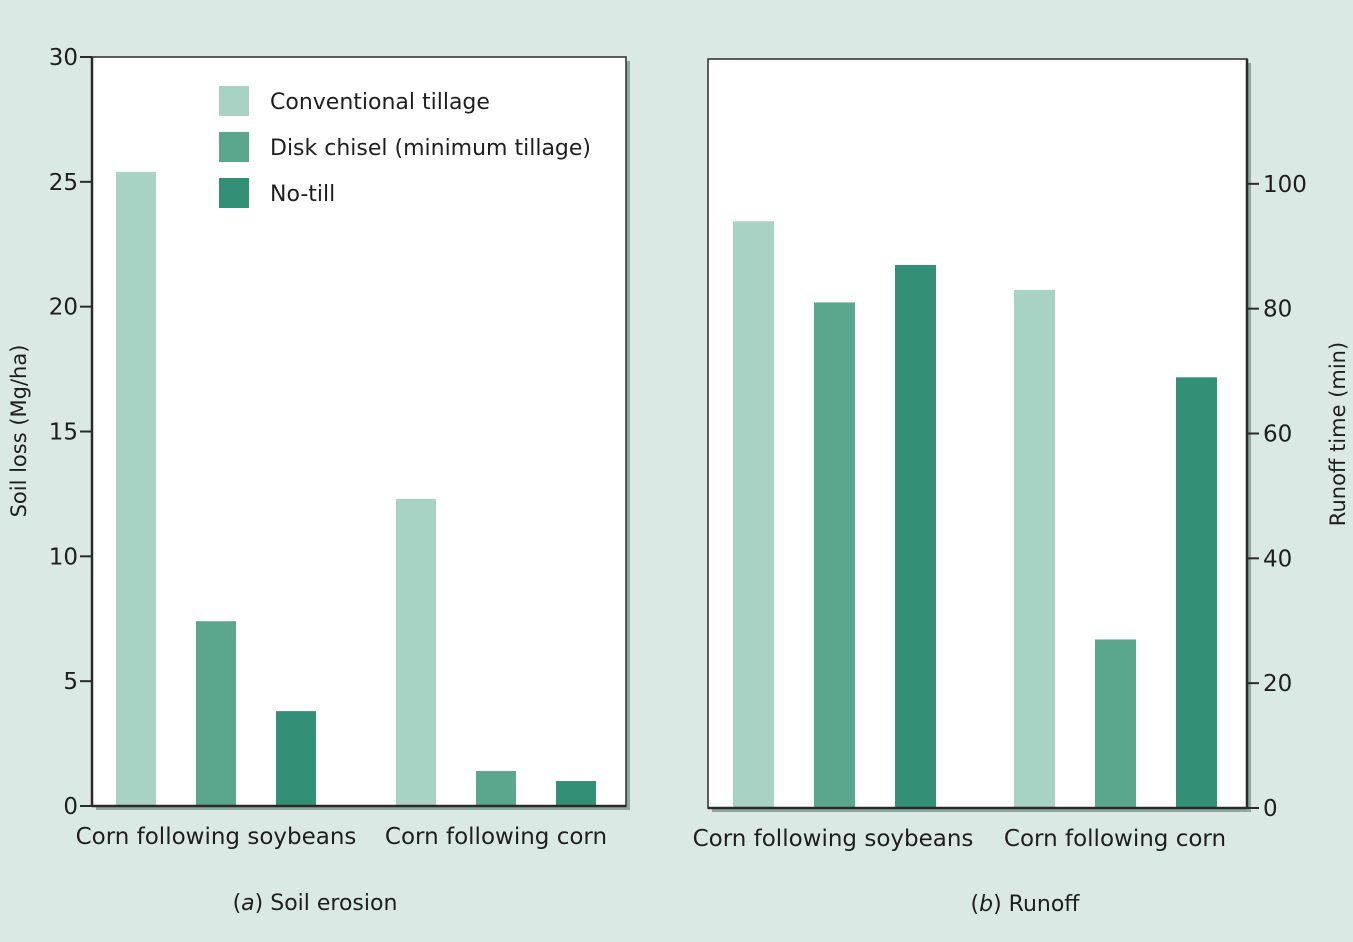 This screenshot has width=1353, height=942. What do you see at coordinates (1115, 839) in the screenshot?
I see `category-label-b-corn-following-corn: Corn following corn` at bounding box center [1115, 839].